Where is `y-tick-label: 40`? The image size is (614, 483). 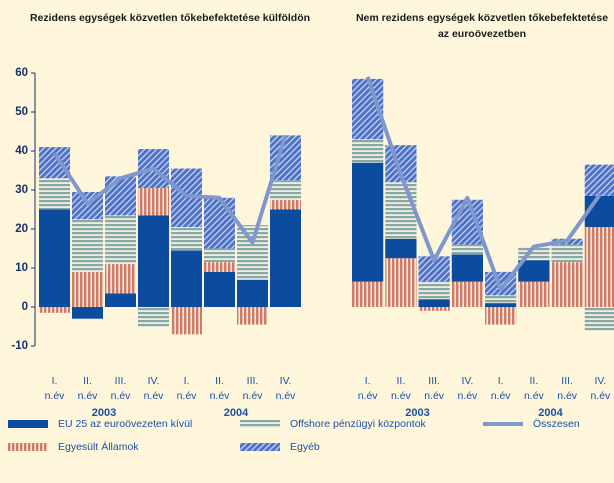
y-tick-label: 40 is located at coordinates (21, 151).